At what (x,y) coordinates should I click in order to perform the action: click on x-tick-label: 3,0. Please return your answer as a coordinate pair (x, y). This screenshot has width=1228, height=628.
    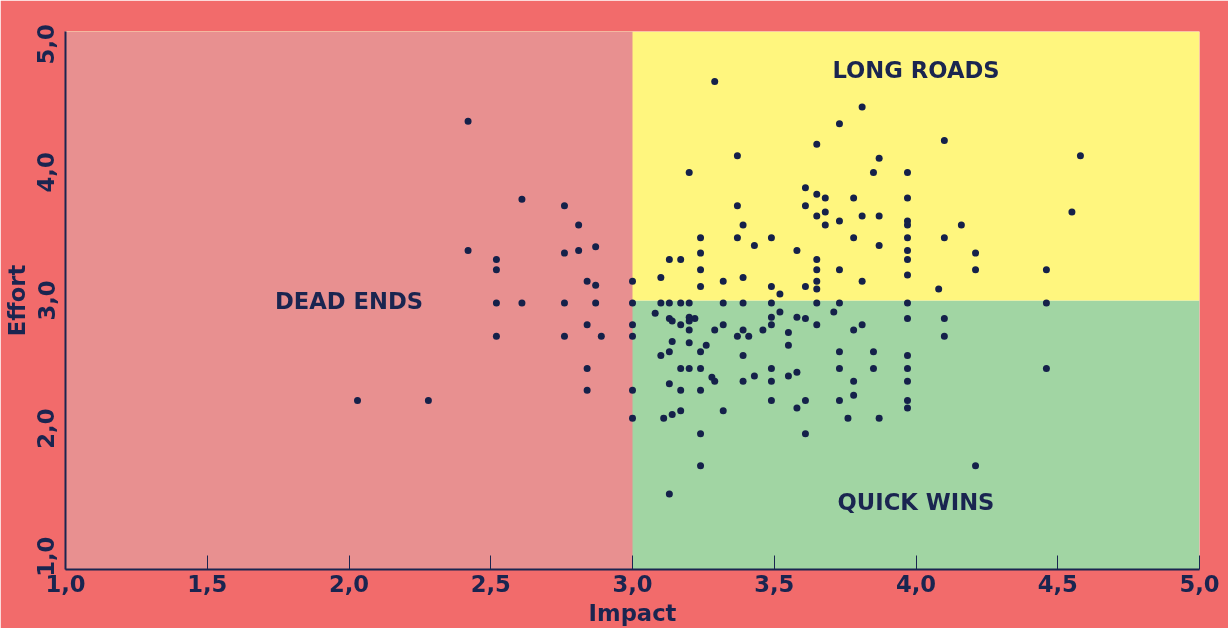
    Looking at the image, I should click on (632, 583).